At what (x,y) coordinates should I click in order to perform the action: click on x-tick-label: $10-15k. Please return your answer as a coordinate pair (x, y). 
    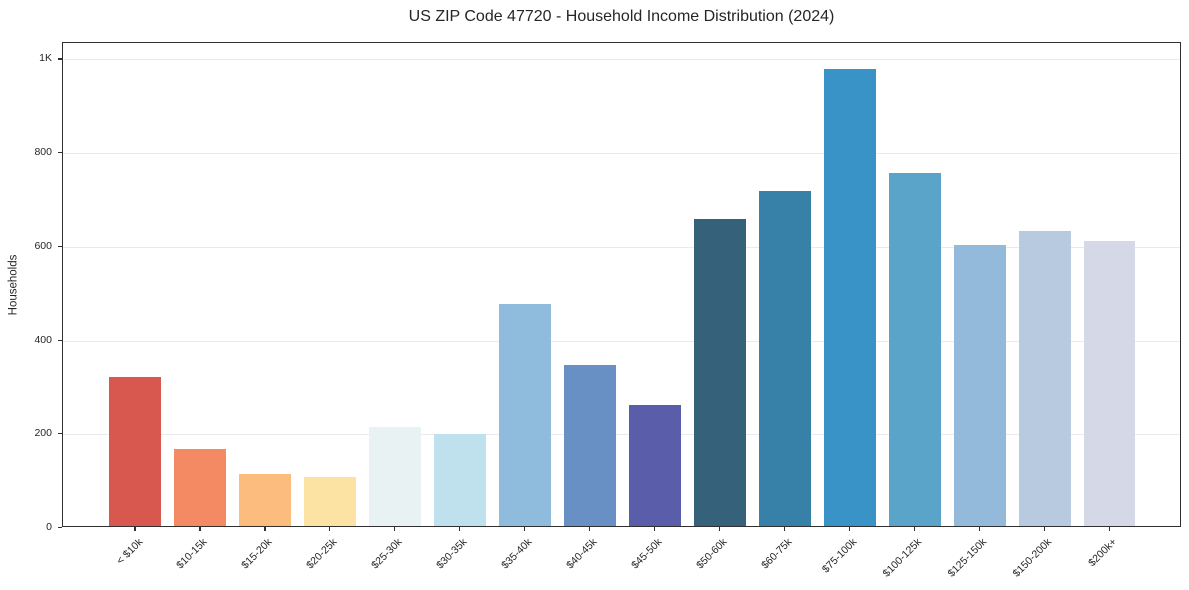
    Looking at the image, I should click on (192, 554).